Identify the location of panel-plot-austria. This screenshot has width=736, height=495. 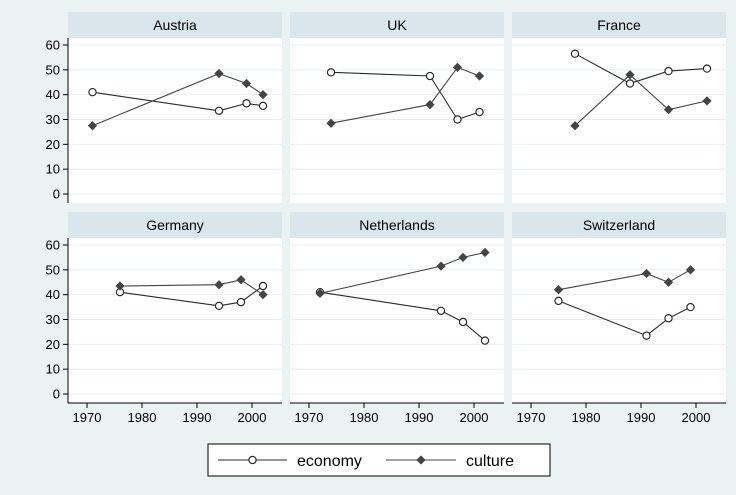
(175, 120).